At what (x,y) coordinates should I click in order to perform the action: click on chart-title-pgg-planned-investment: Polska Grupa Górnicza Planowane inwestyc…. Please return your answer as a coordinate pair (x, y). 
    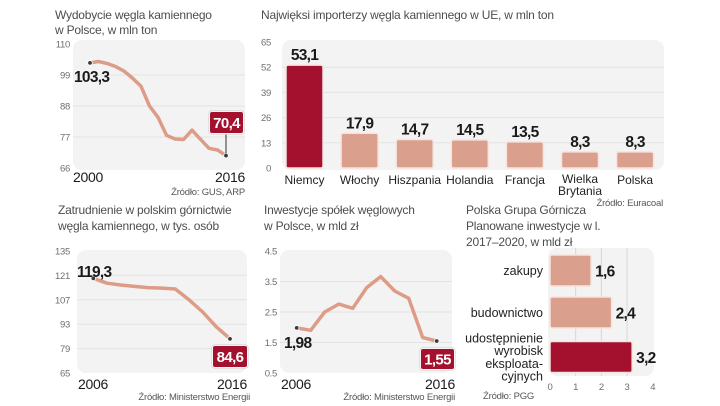
    Looking at the image, I should click on (533, 226).